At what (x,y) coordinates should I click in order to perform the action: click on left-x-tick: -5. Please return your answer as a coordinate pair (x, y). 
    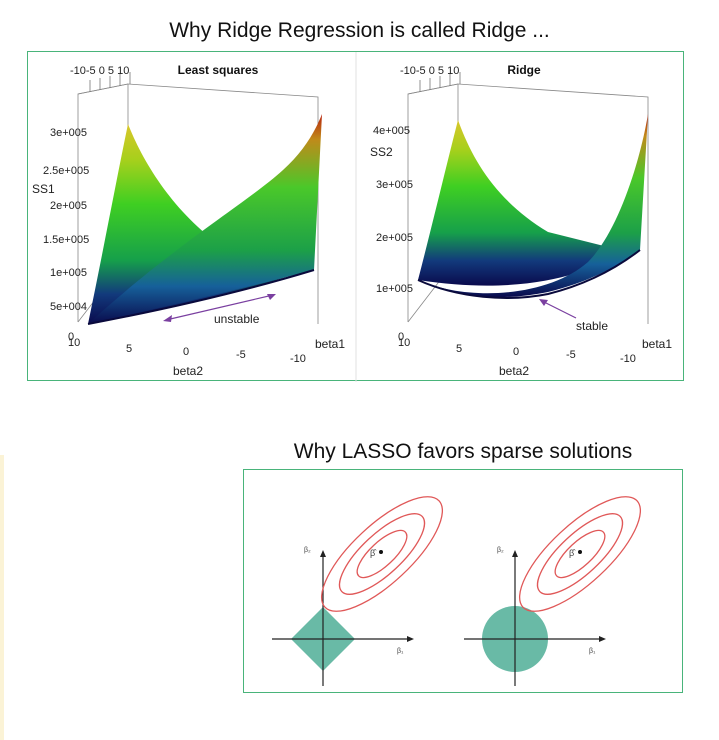
    Looking at the image, I should click on (241, 355).